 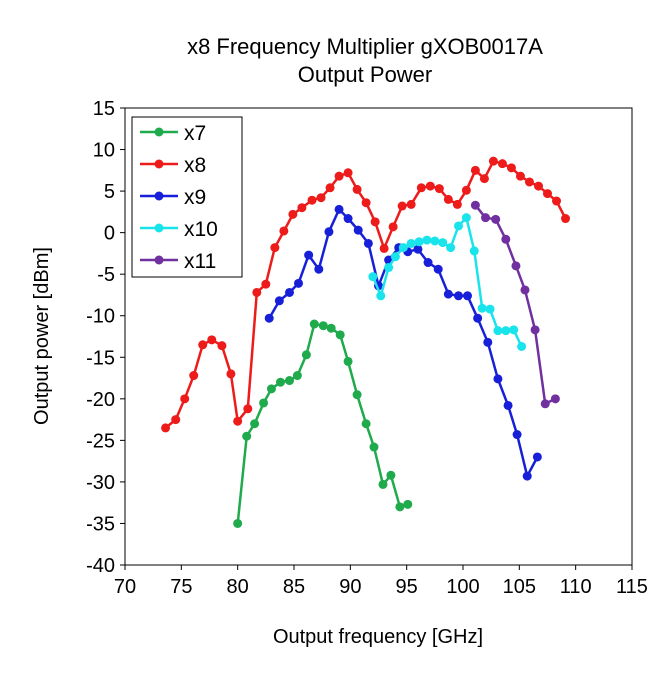 What do you see at coordinates (322, 423) in the screenshot?
I see `series-line-x7` at bounding box center [322, 423].